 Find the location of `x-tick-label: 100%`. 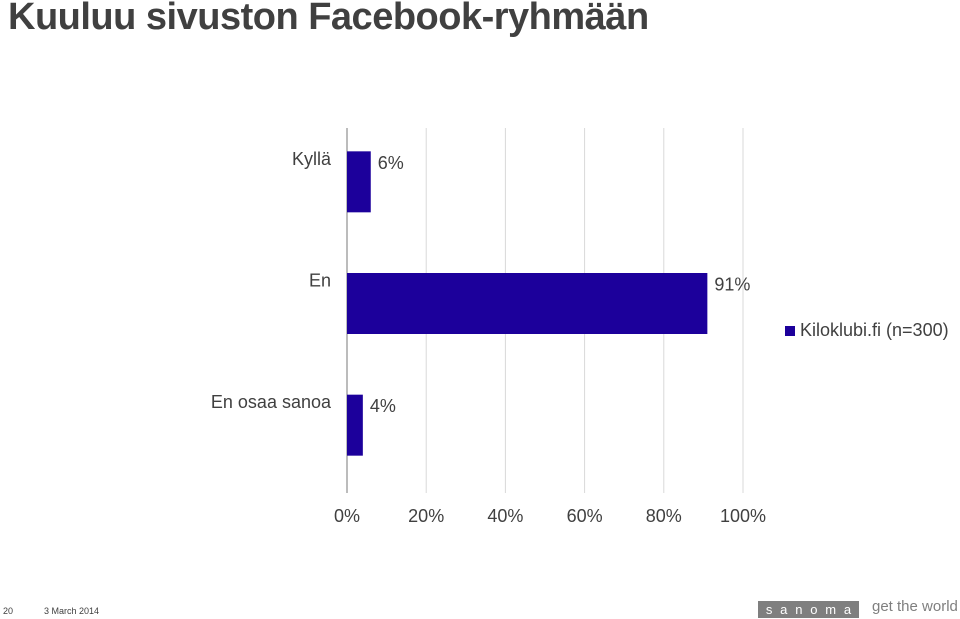

x-tick-label: 100% is located at coordinates (743, 516).